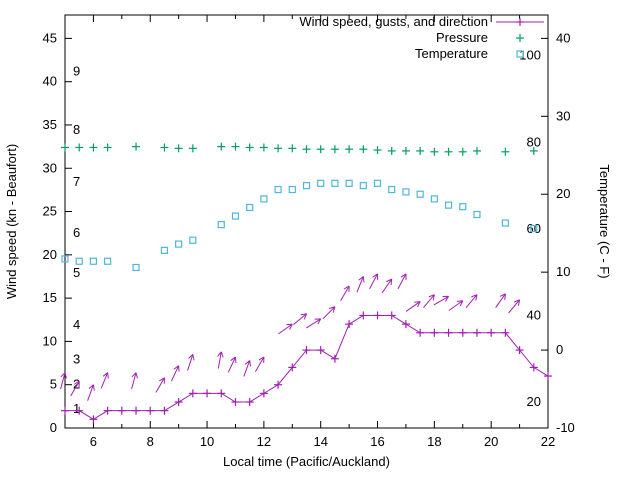 The height and width of the screenshot is (480, 640). I want to click on series-pressure, so click(299, 149).